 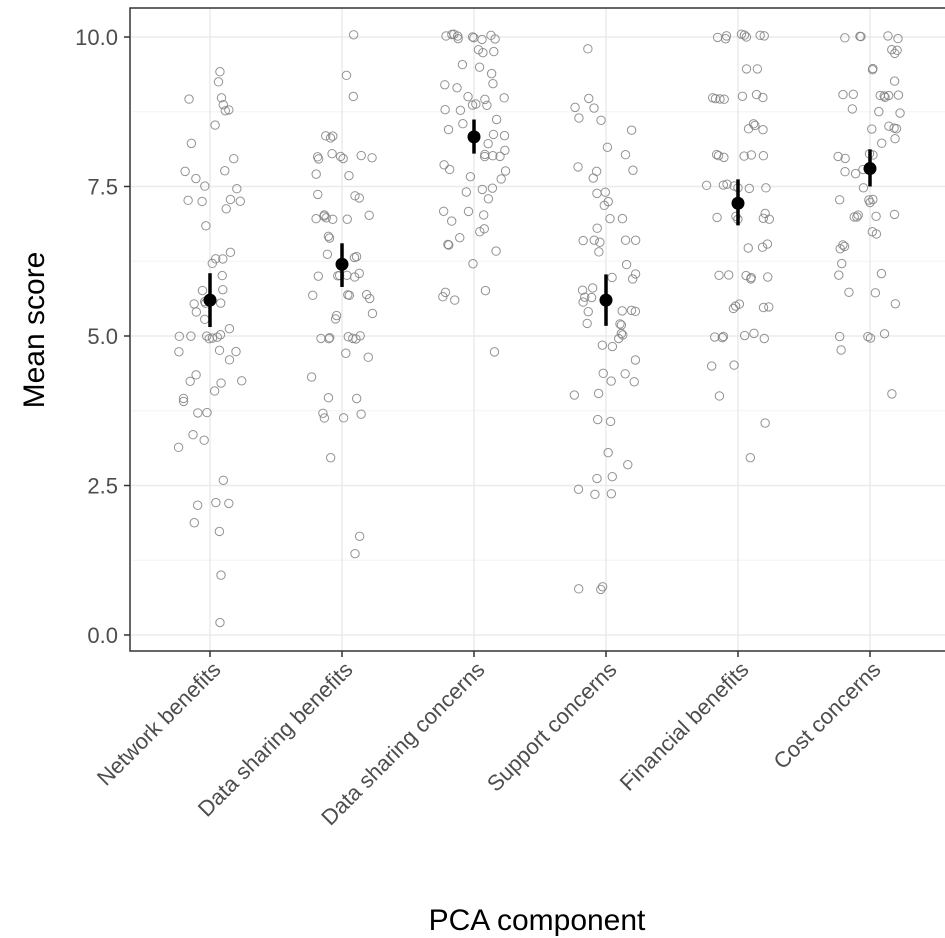 I want to click on x-tick-label: Network benefits, so click(x=159, y=724).